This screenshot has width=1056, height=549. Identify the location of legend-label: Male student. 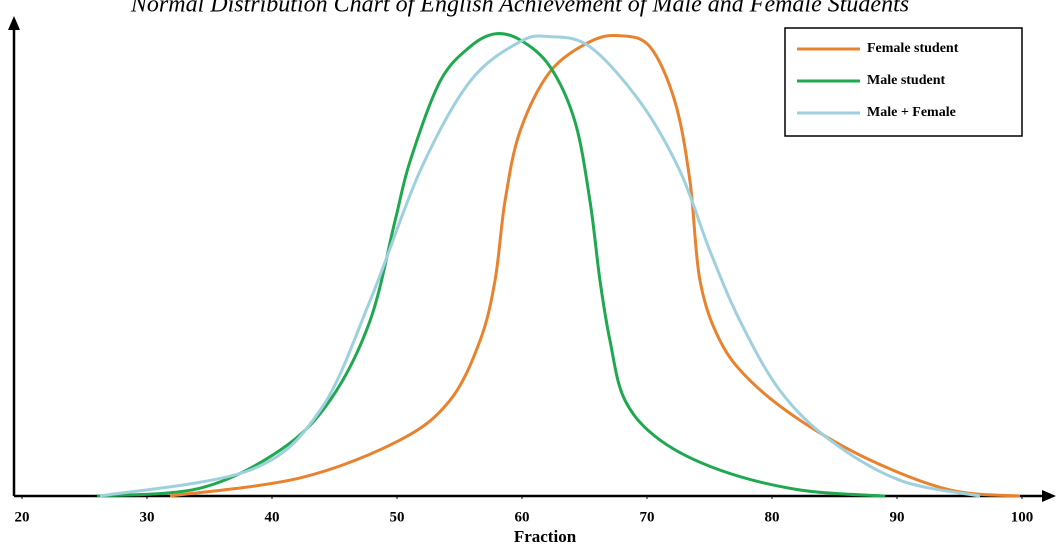
(906, 80).